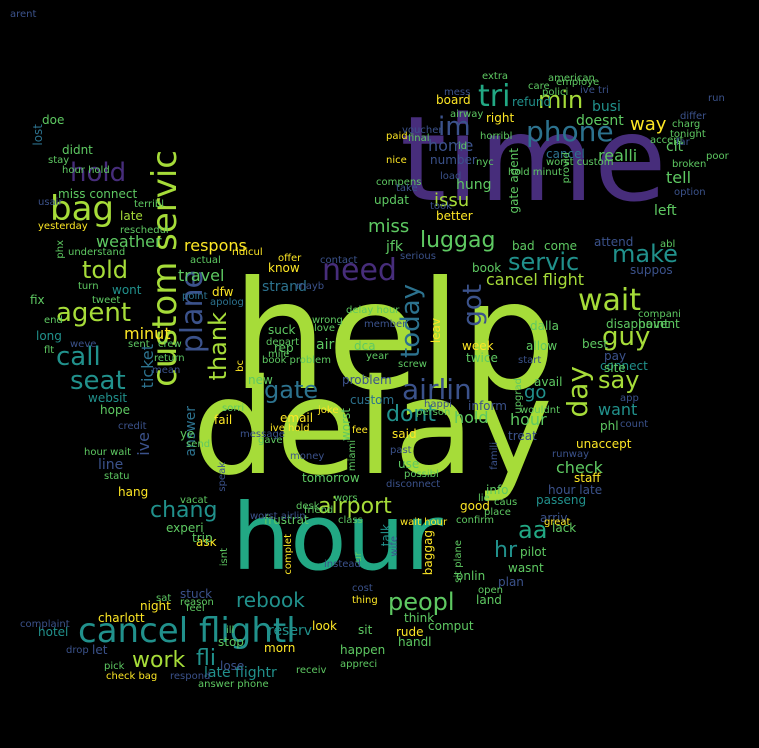 This screenshot has height=748, width=759. I want to click on cloud-word: got, so click(473, 305).